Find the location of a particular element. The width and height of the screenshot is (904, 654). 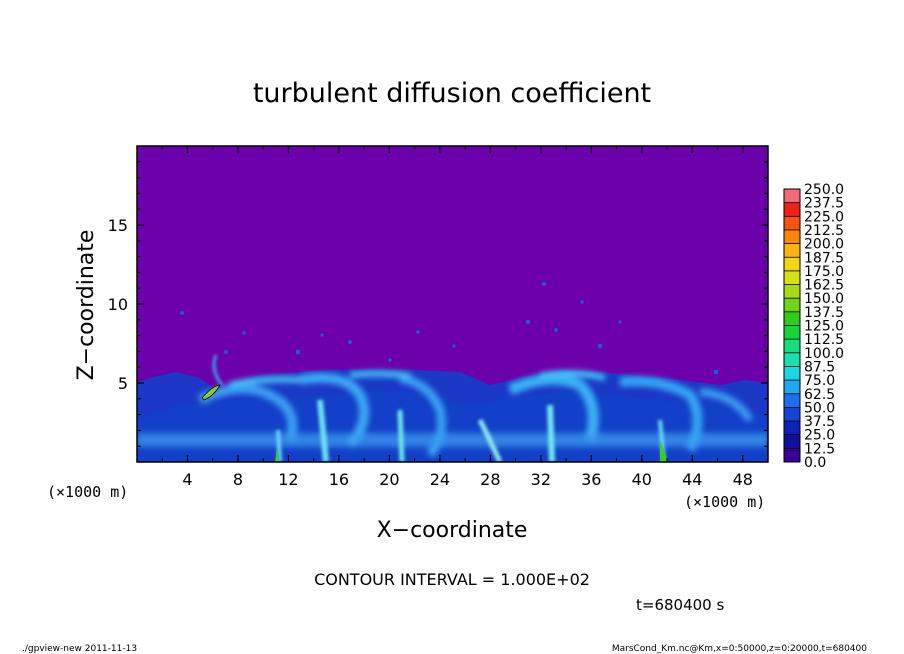

colorbar-label: 200.0 is located at coordinates (824, 245).